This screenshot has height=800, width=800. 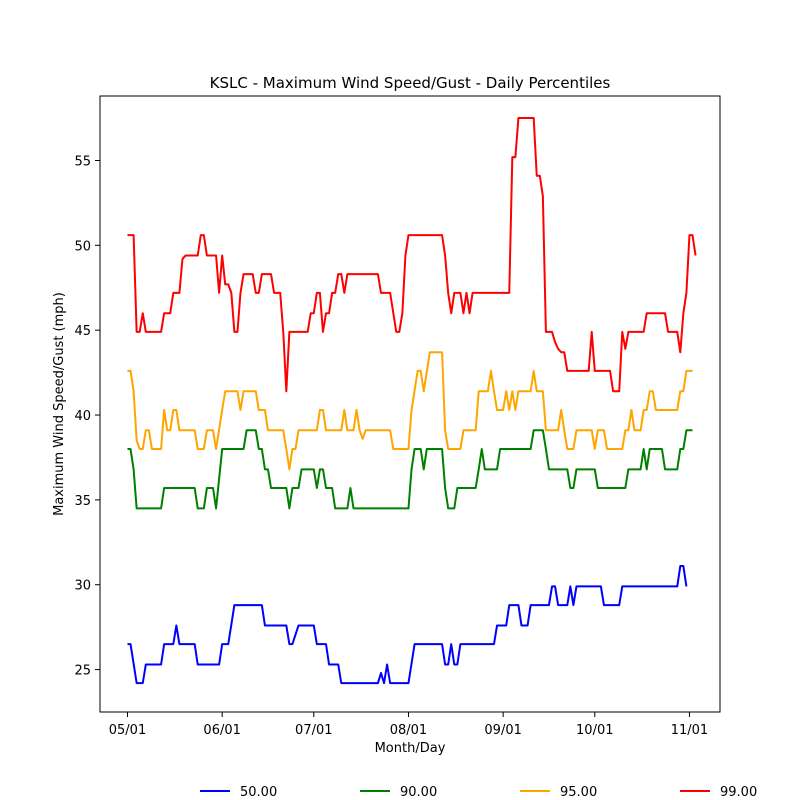 I want to click on x-tick-label: 07/01, so click(x=313, y=730).